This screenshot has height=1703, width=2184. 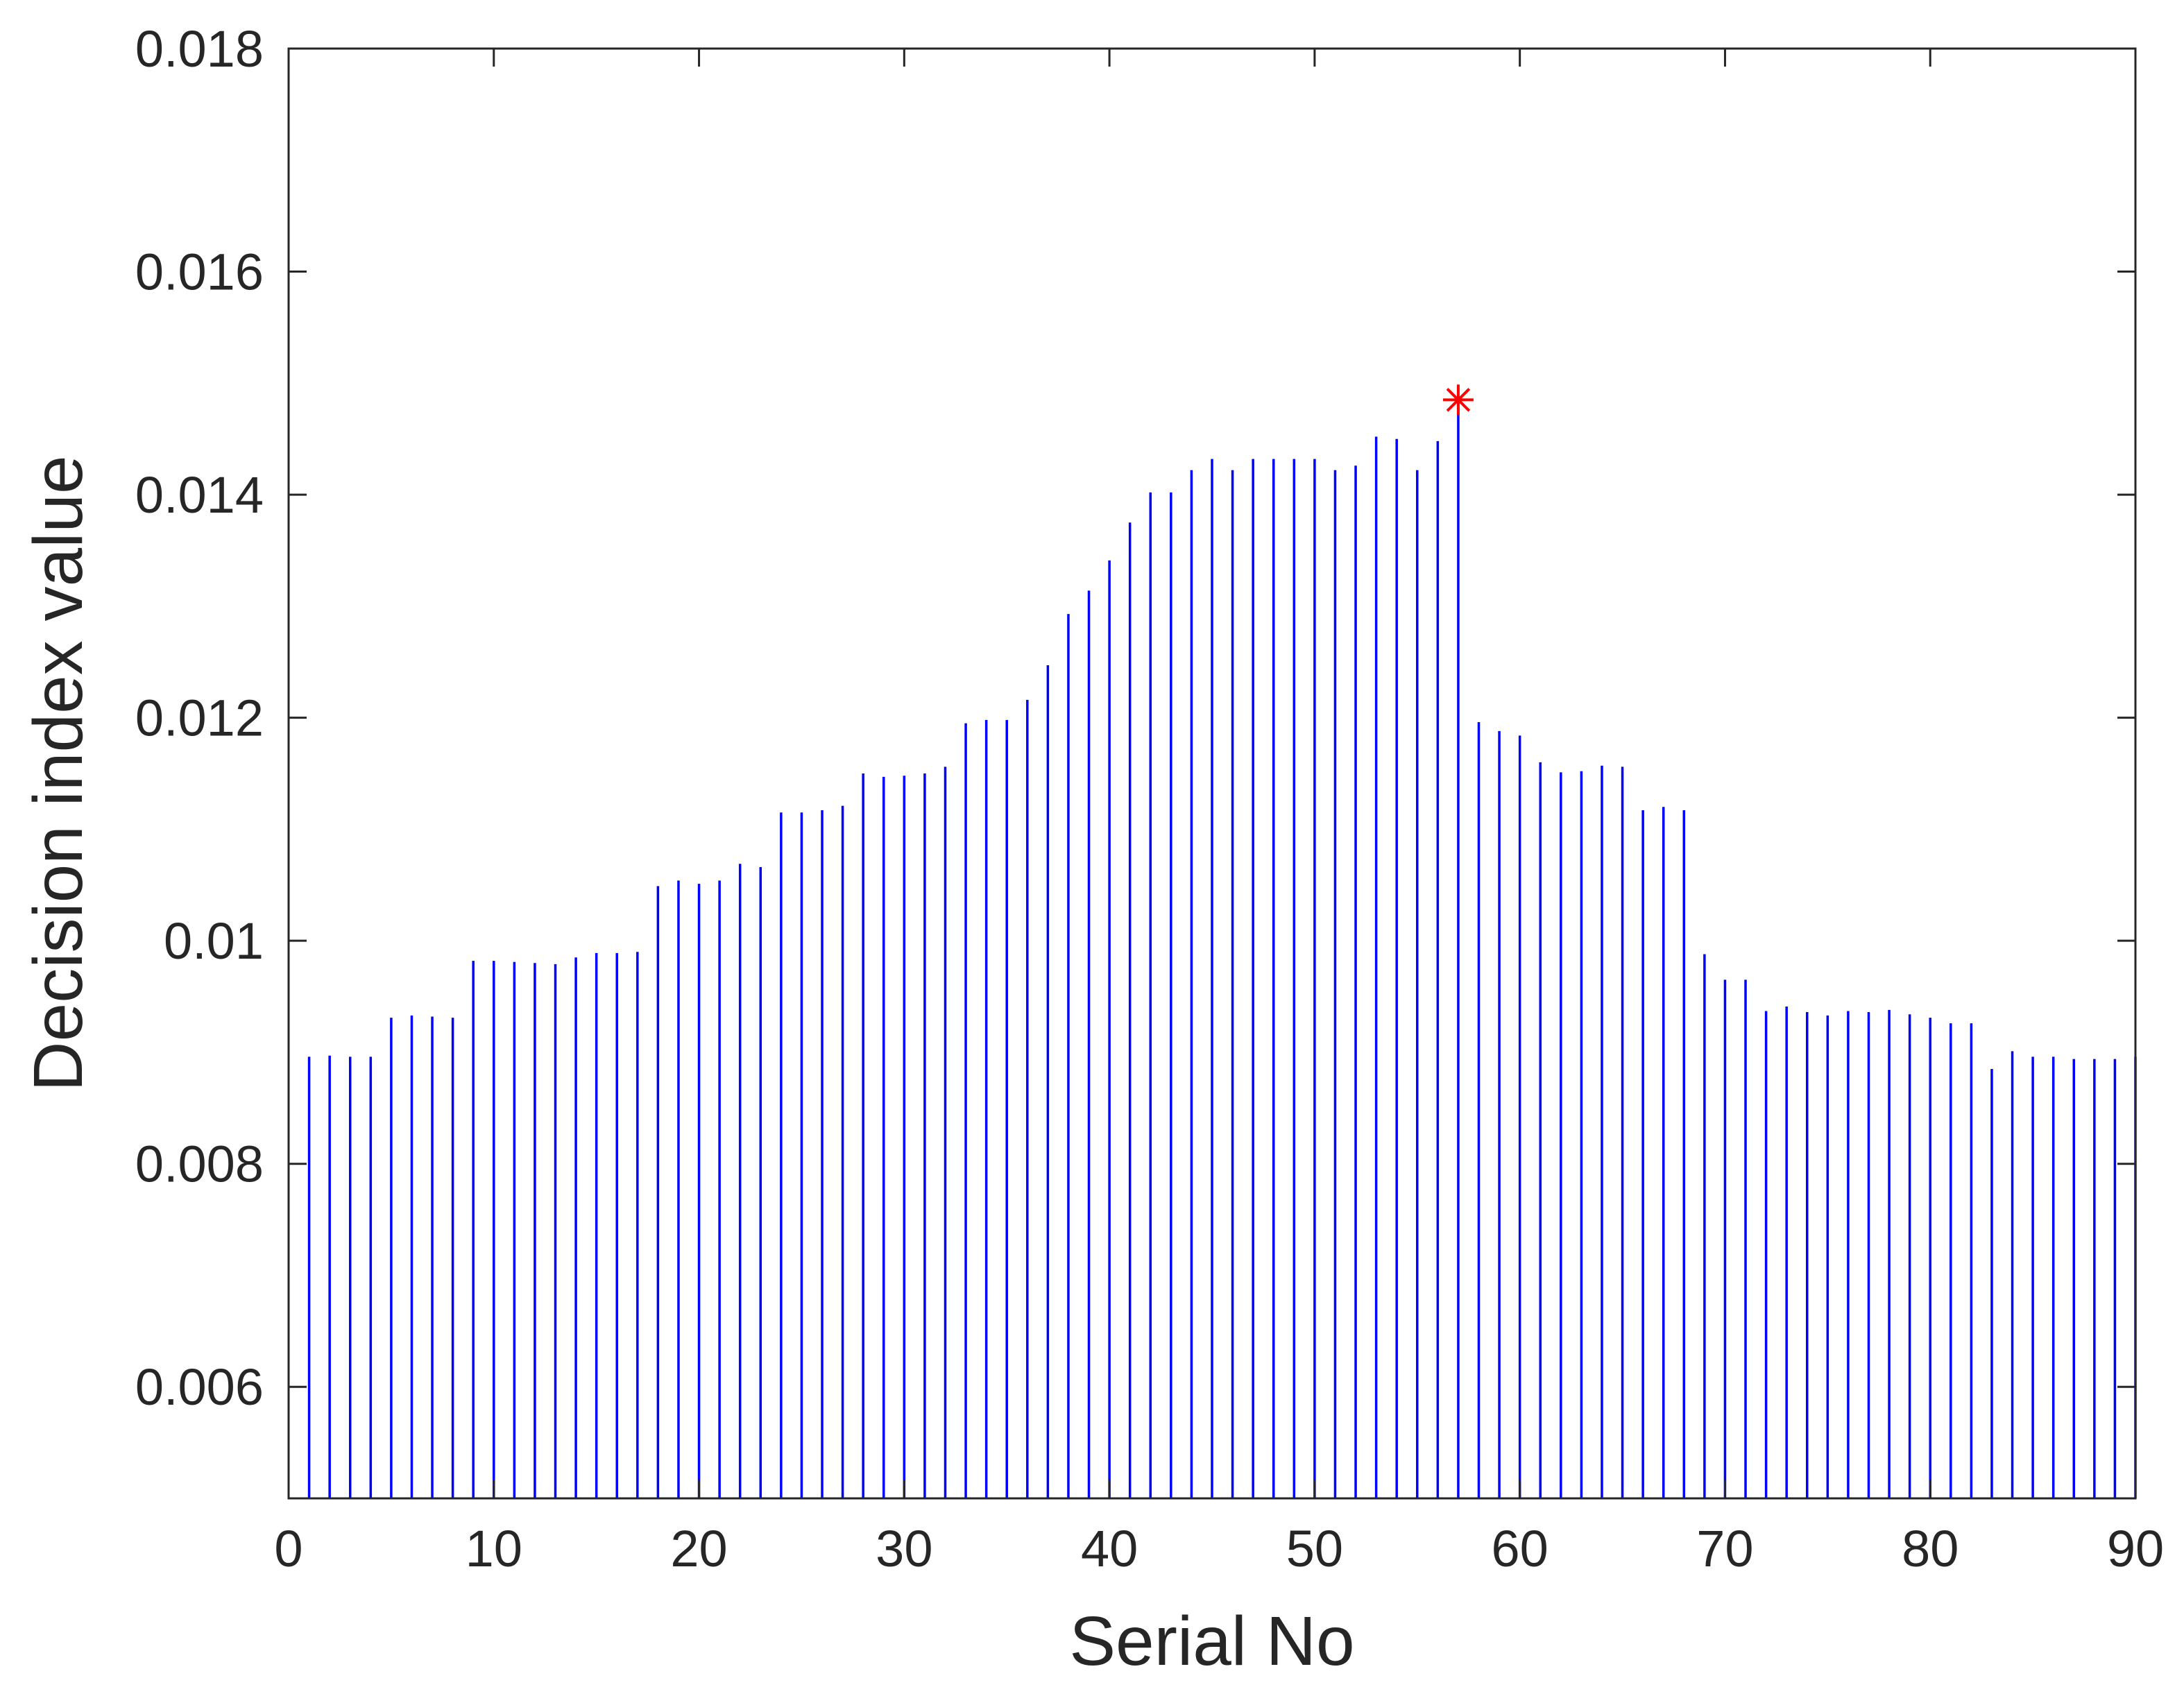 I want to click on x-tick-label-40: 40, so click(x=1109, y=1548).